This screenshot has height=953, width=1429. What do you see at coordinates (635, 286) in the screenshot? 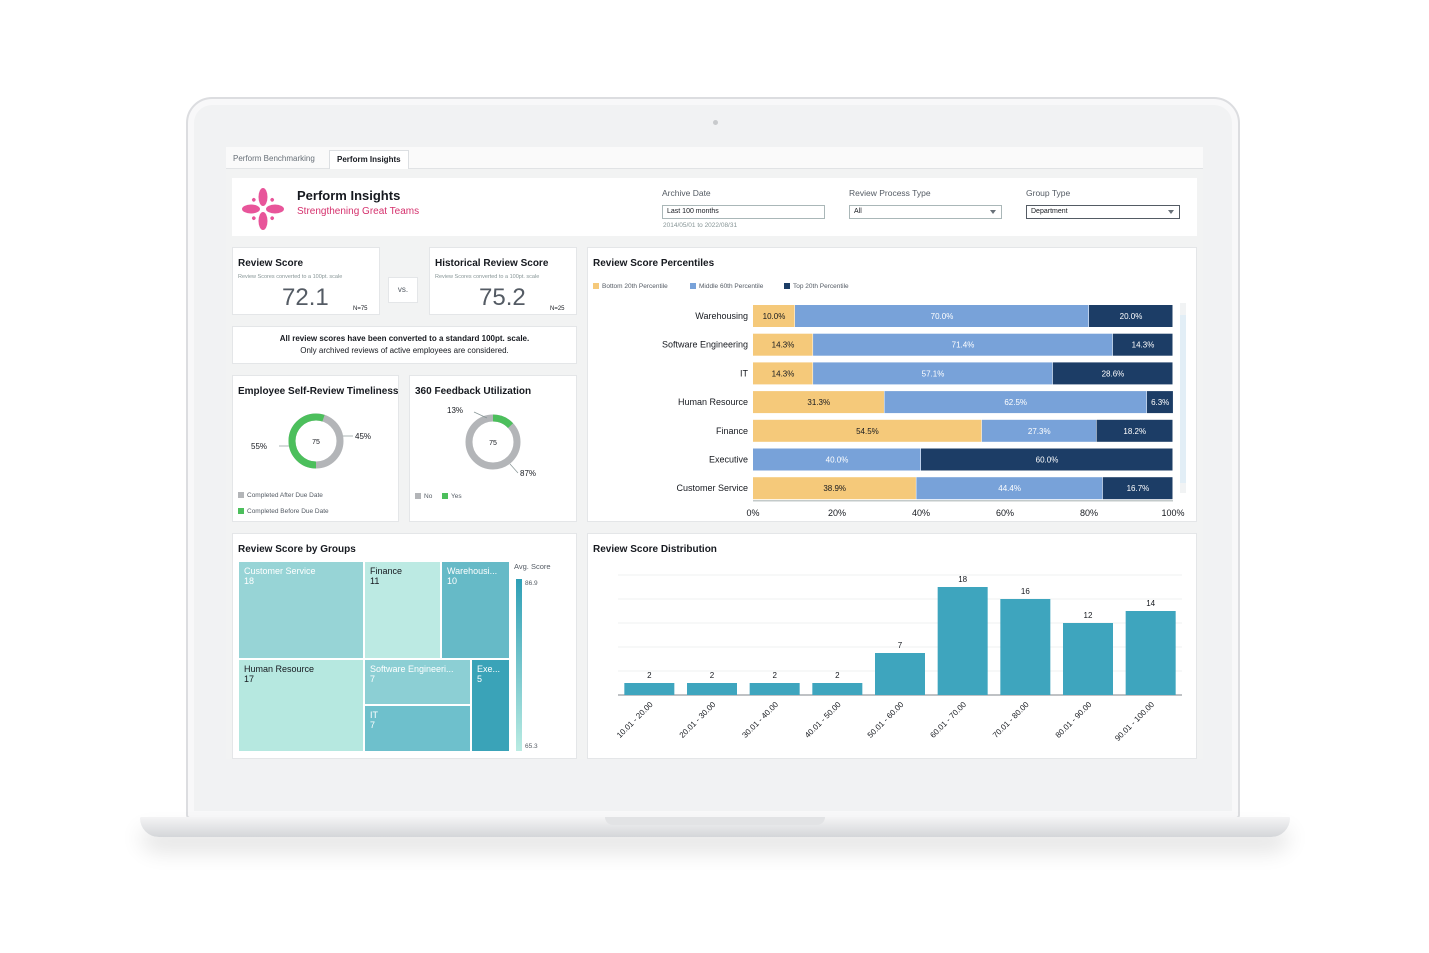
I see `legend-label: Bottom 20th Percentile` at bounding box center [635, 286].